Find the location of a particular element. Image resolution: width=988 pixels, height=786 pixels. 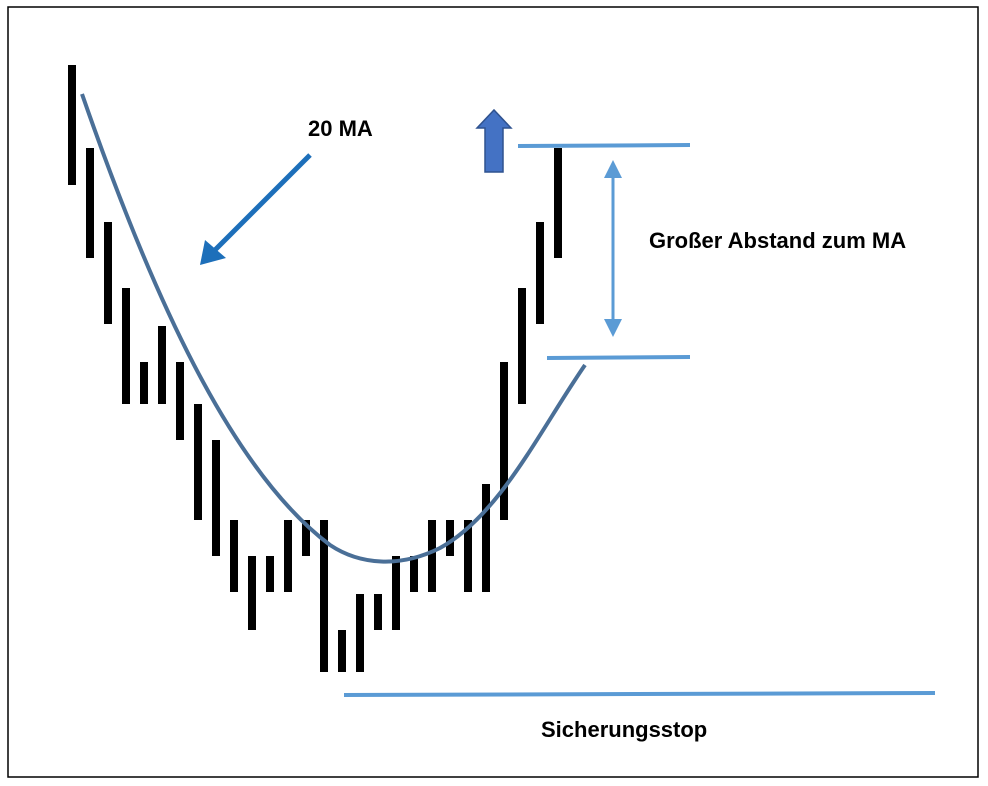

distance-arrow-top is located at coordinates (613, 169).